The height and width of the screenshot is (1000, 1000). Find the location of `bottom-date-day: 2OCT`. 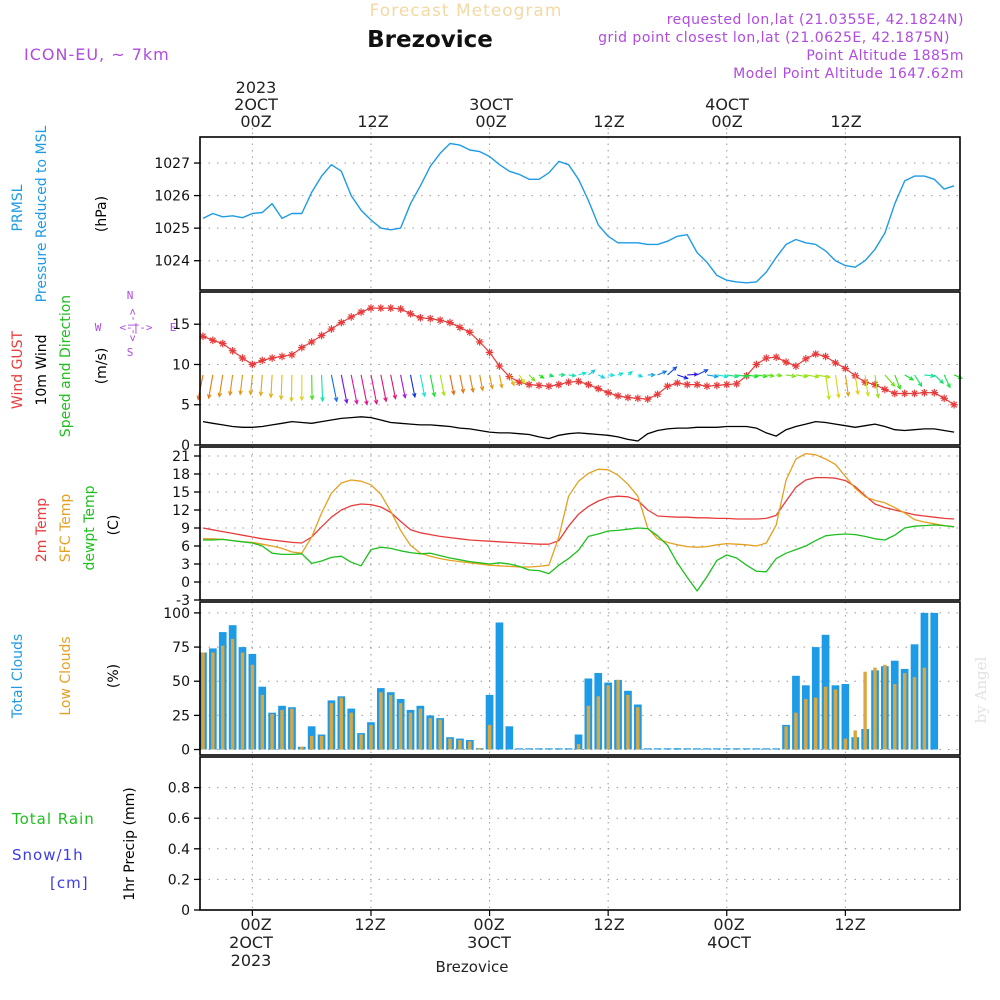

bottom-date-day: 2OCT is located at coordinates (251, 942).